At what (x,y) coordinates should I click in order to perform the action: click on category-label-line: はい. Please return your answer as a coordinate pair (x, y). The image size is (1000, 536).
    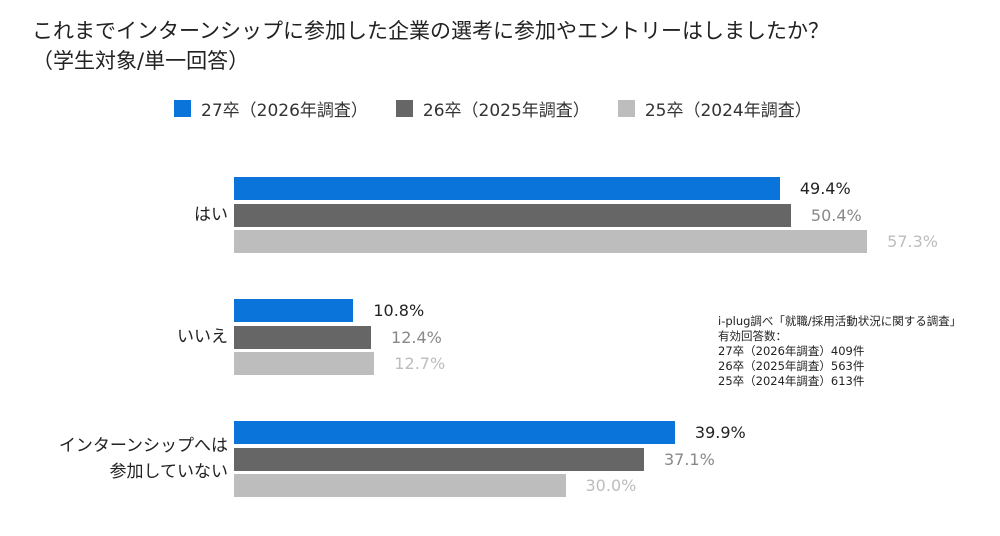
    Looking at the image, I should click on (211, 215).